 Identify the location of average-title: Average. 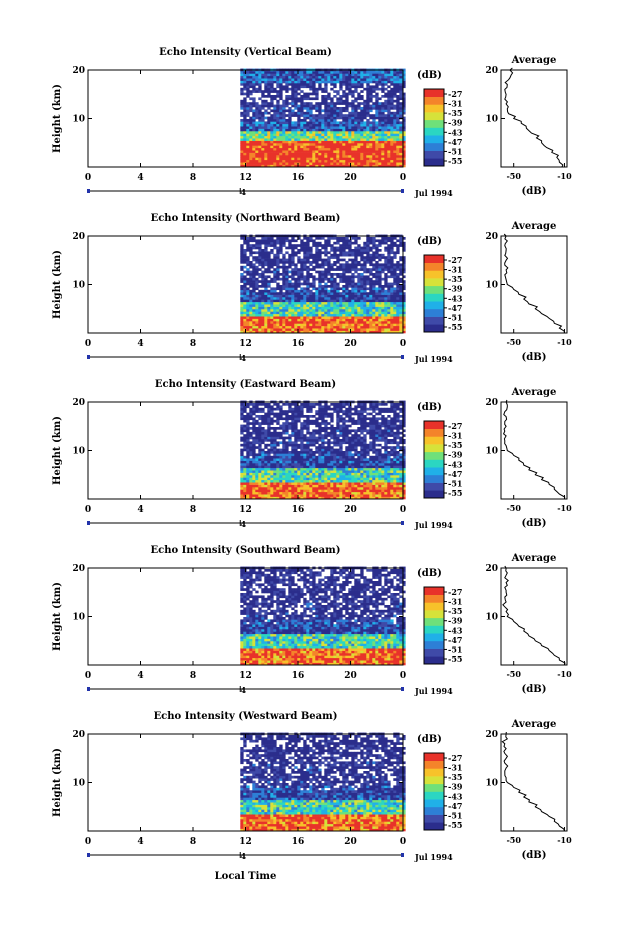
(534, 226).